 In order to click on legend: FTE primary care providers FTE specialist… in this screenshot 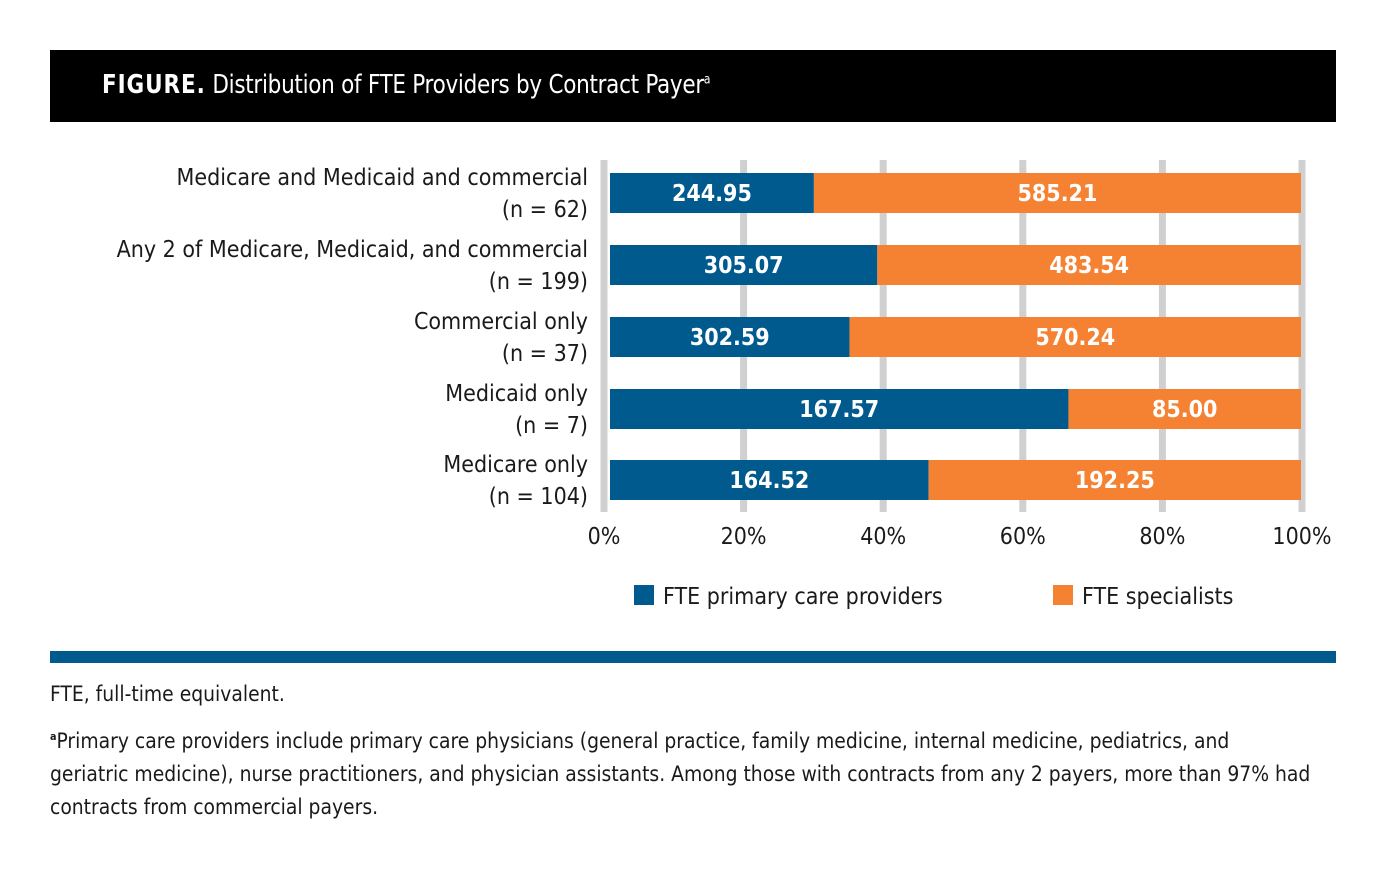, I will do `click(933, 597)`.